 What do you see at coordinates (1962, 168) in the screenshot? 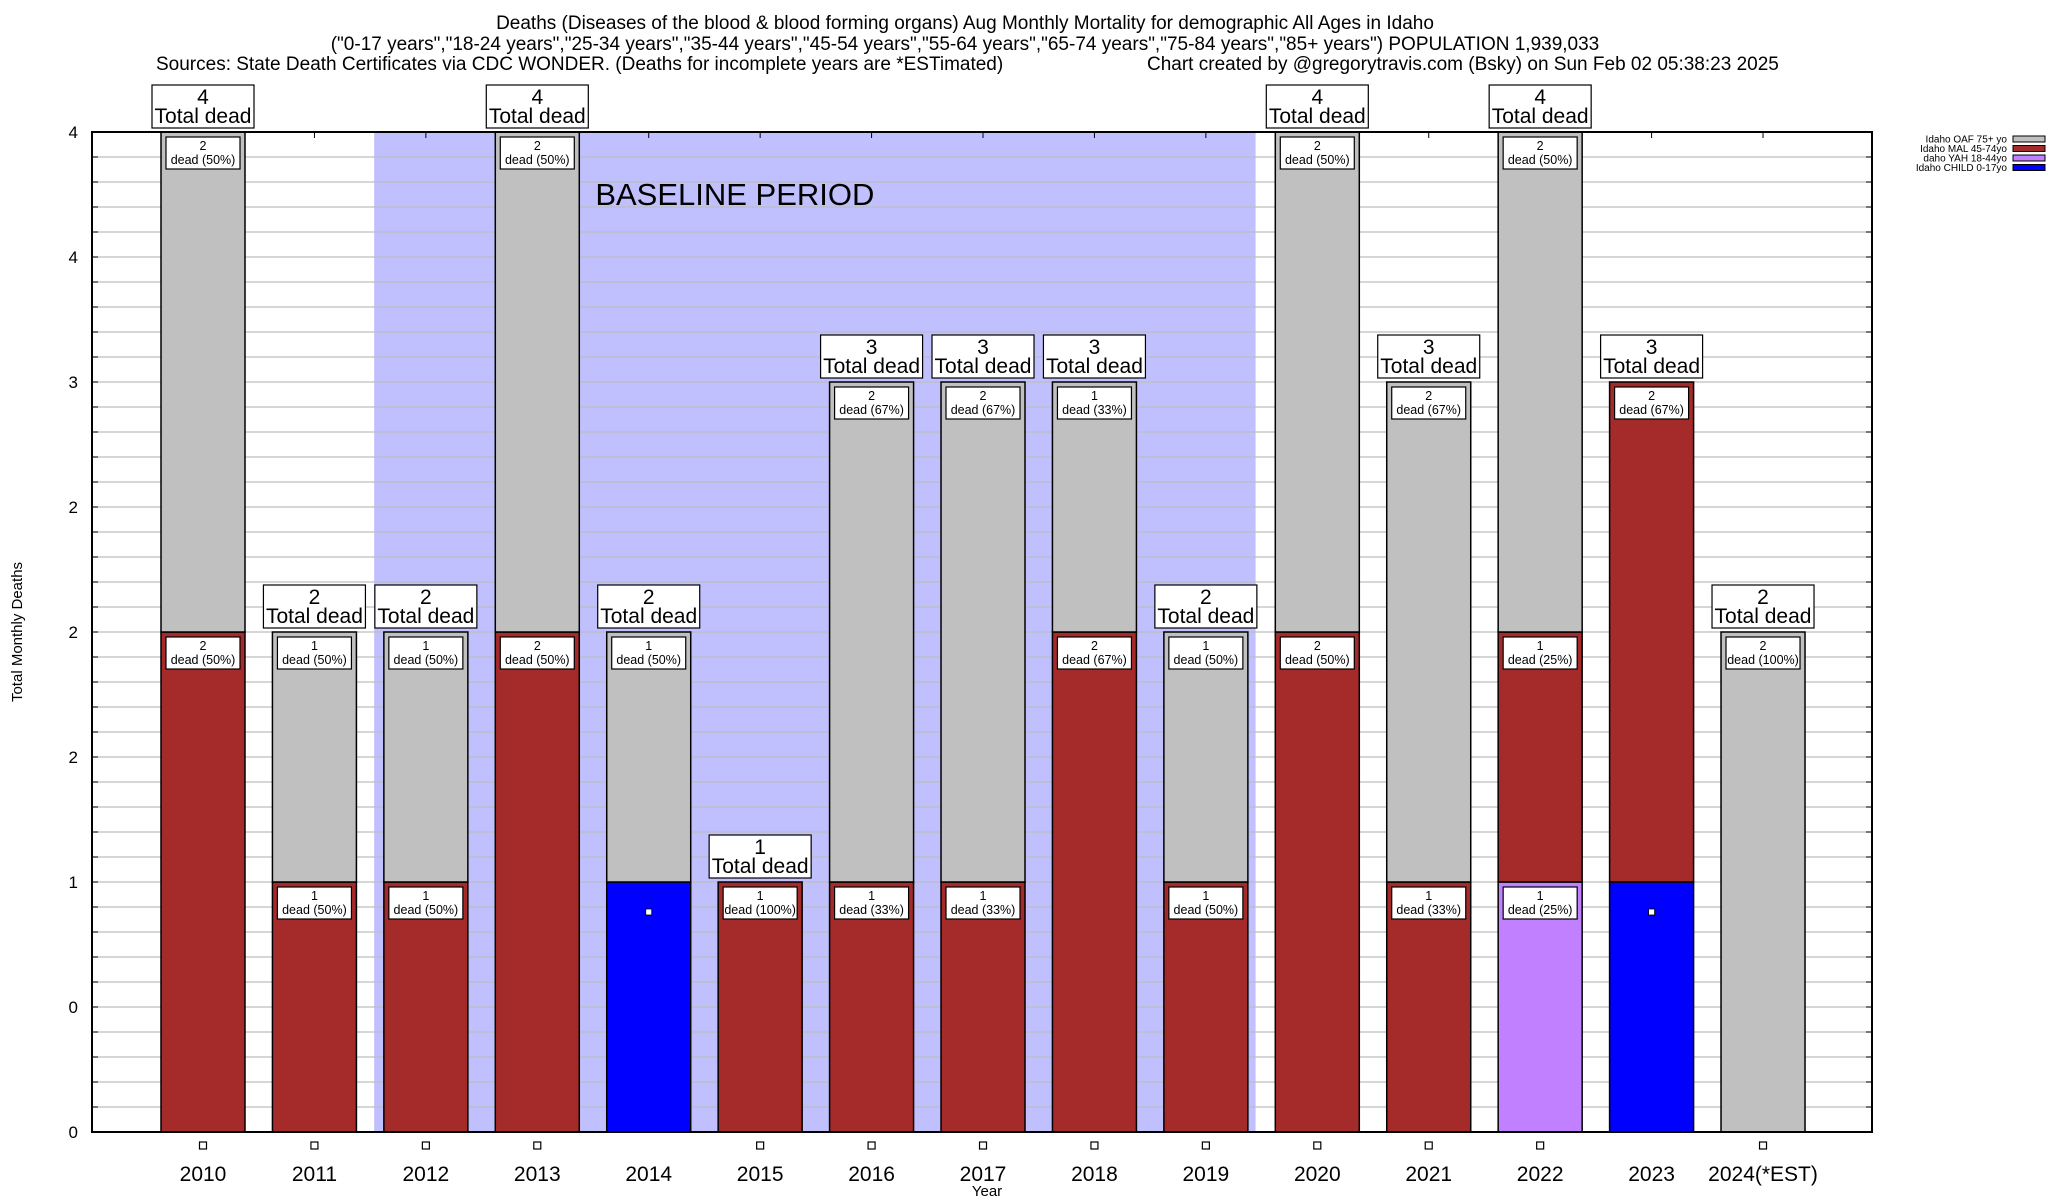
I see `legend-label: Idaho CHILD 0-17yo` at bounding box center [1962, 168].